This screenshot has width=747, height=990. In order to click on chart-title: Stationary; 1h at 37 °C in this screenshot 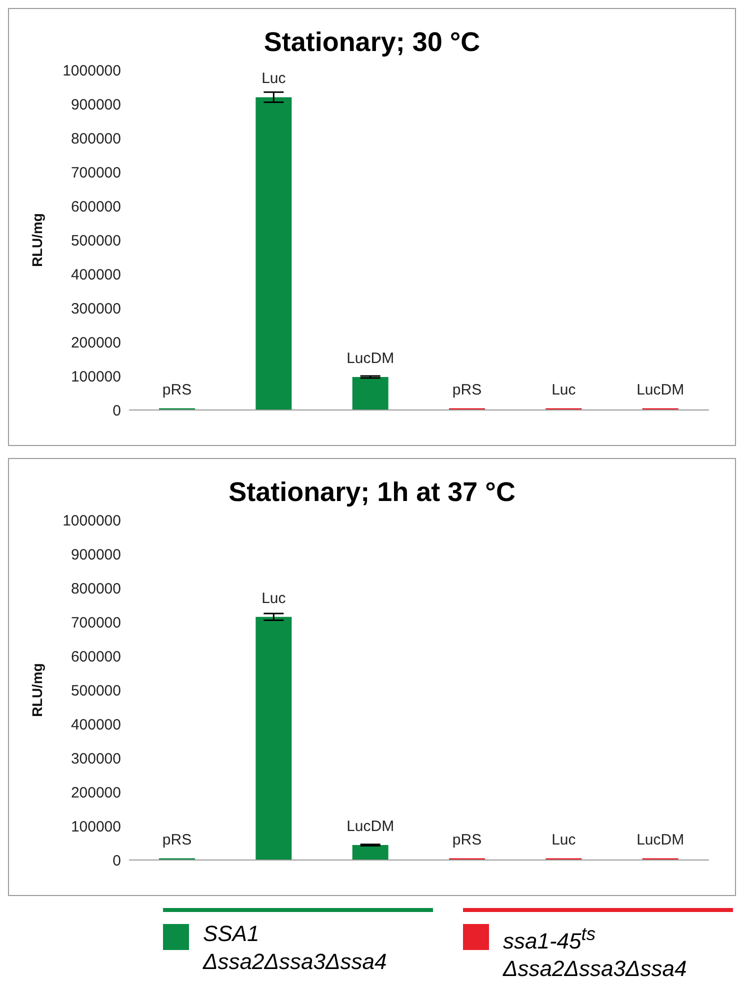, I will do `click(372, 492)`.